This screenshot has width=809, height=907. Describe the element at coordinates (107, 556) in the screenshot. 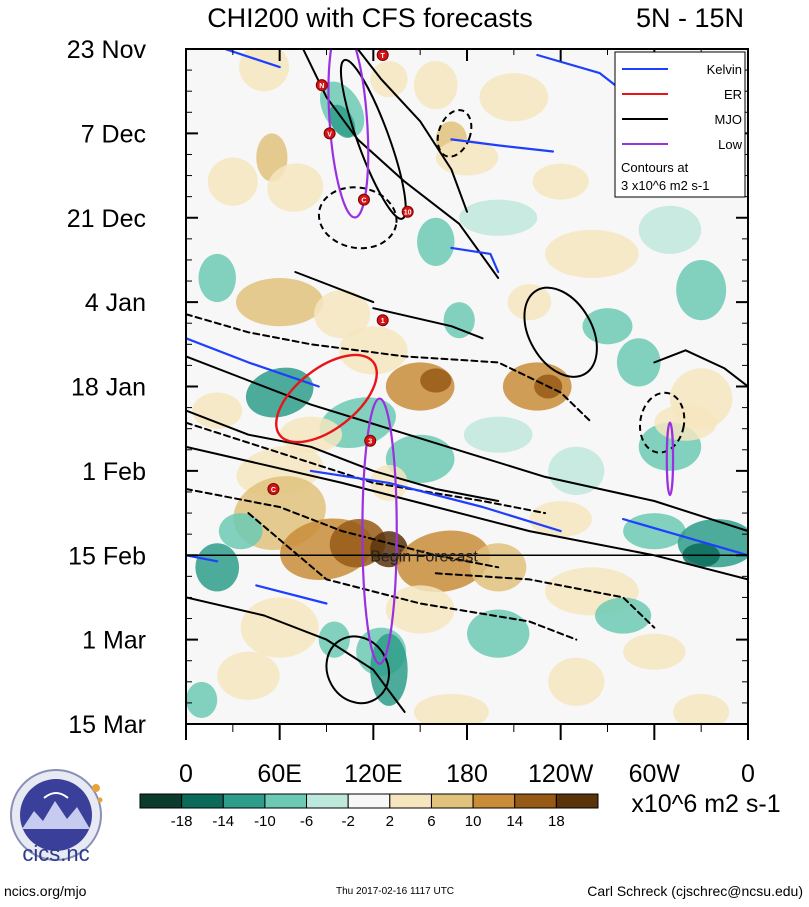

I see `y-tick-label: 15 Feb` at that location.